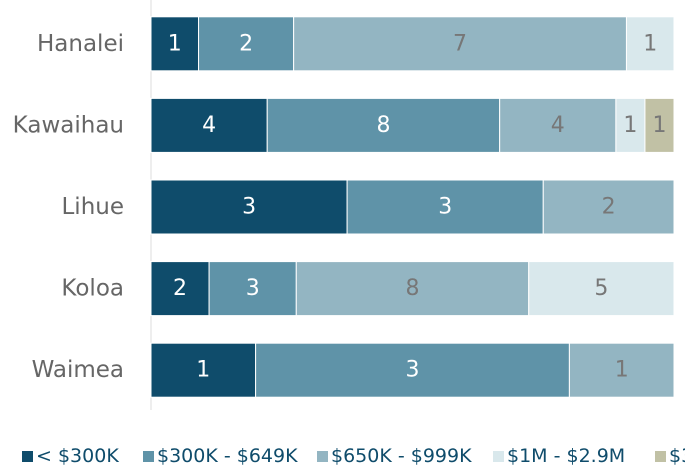 This screenshot has width=685, height=468. Describe the element at coordinates (68, 125) in the screenshot. I see `y-tick-label: Kawaihau` at that location.